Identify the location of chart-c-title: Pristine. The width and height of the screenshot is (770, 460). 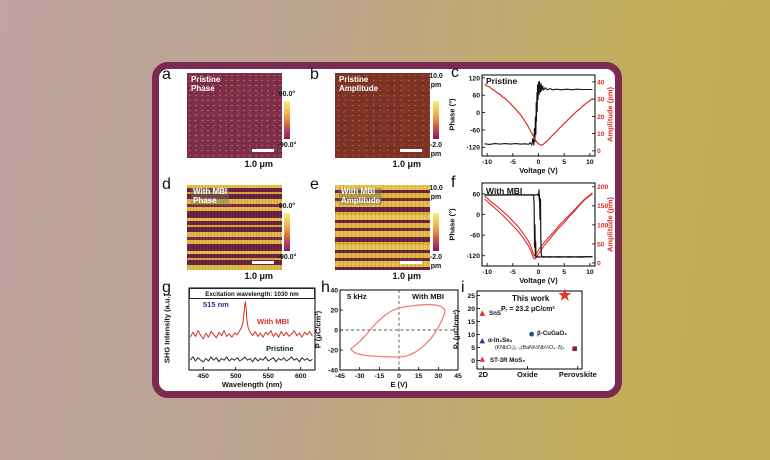
(502, 81).